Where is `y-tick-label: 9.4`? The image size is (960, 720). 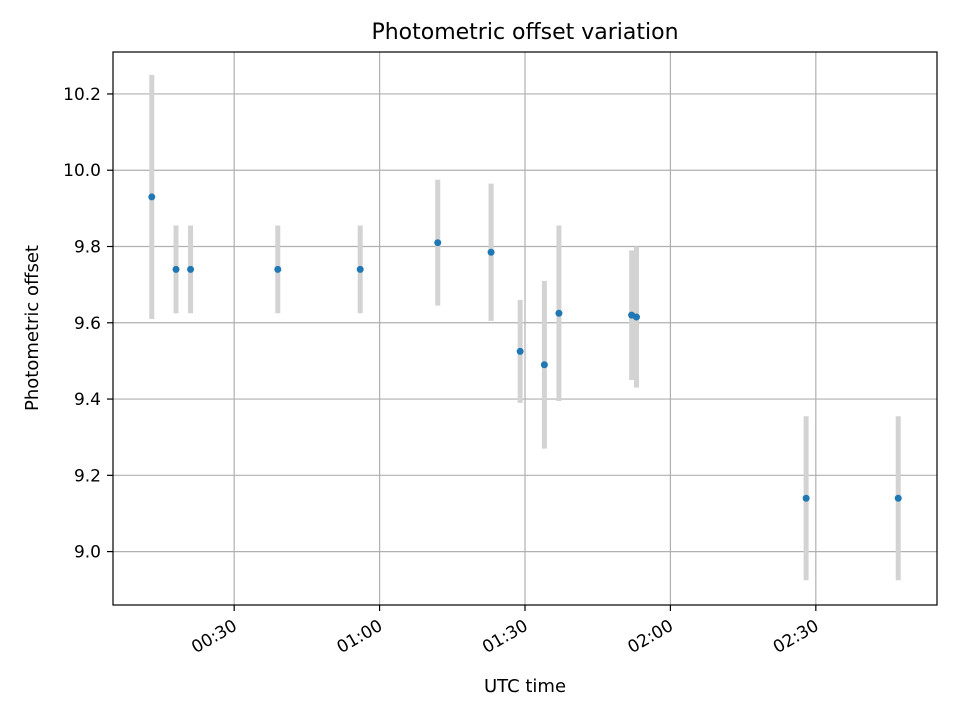
y-tick-label: 9.4 is located at coordinates (87, 400).